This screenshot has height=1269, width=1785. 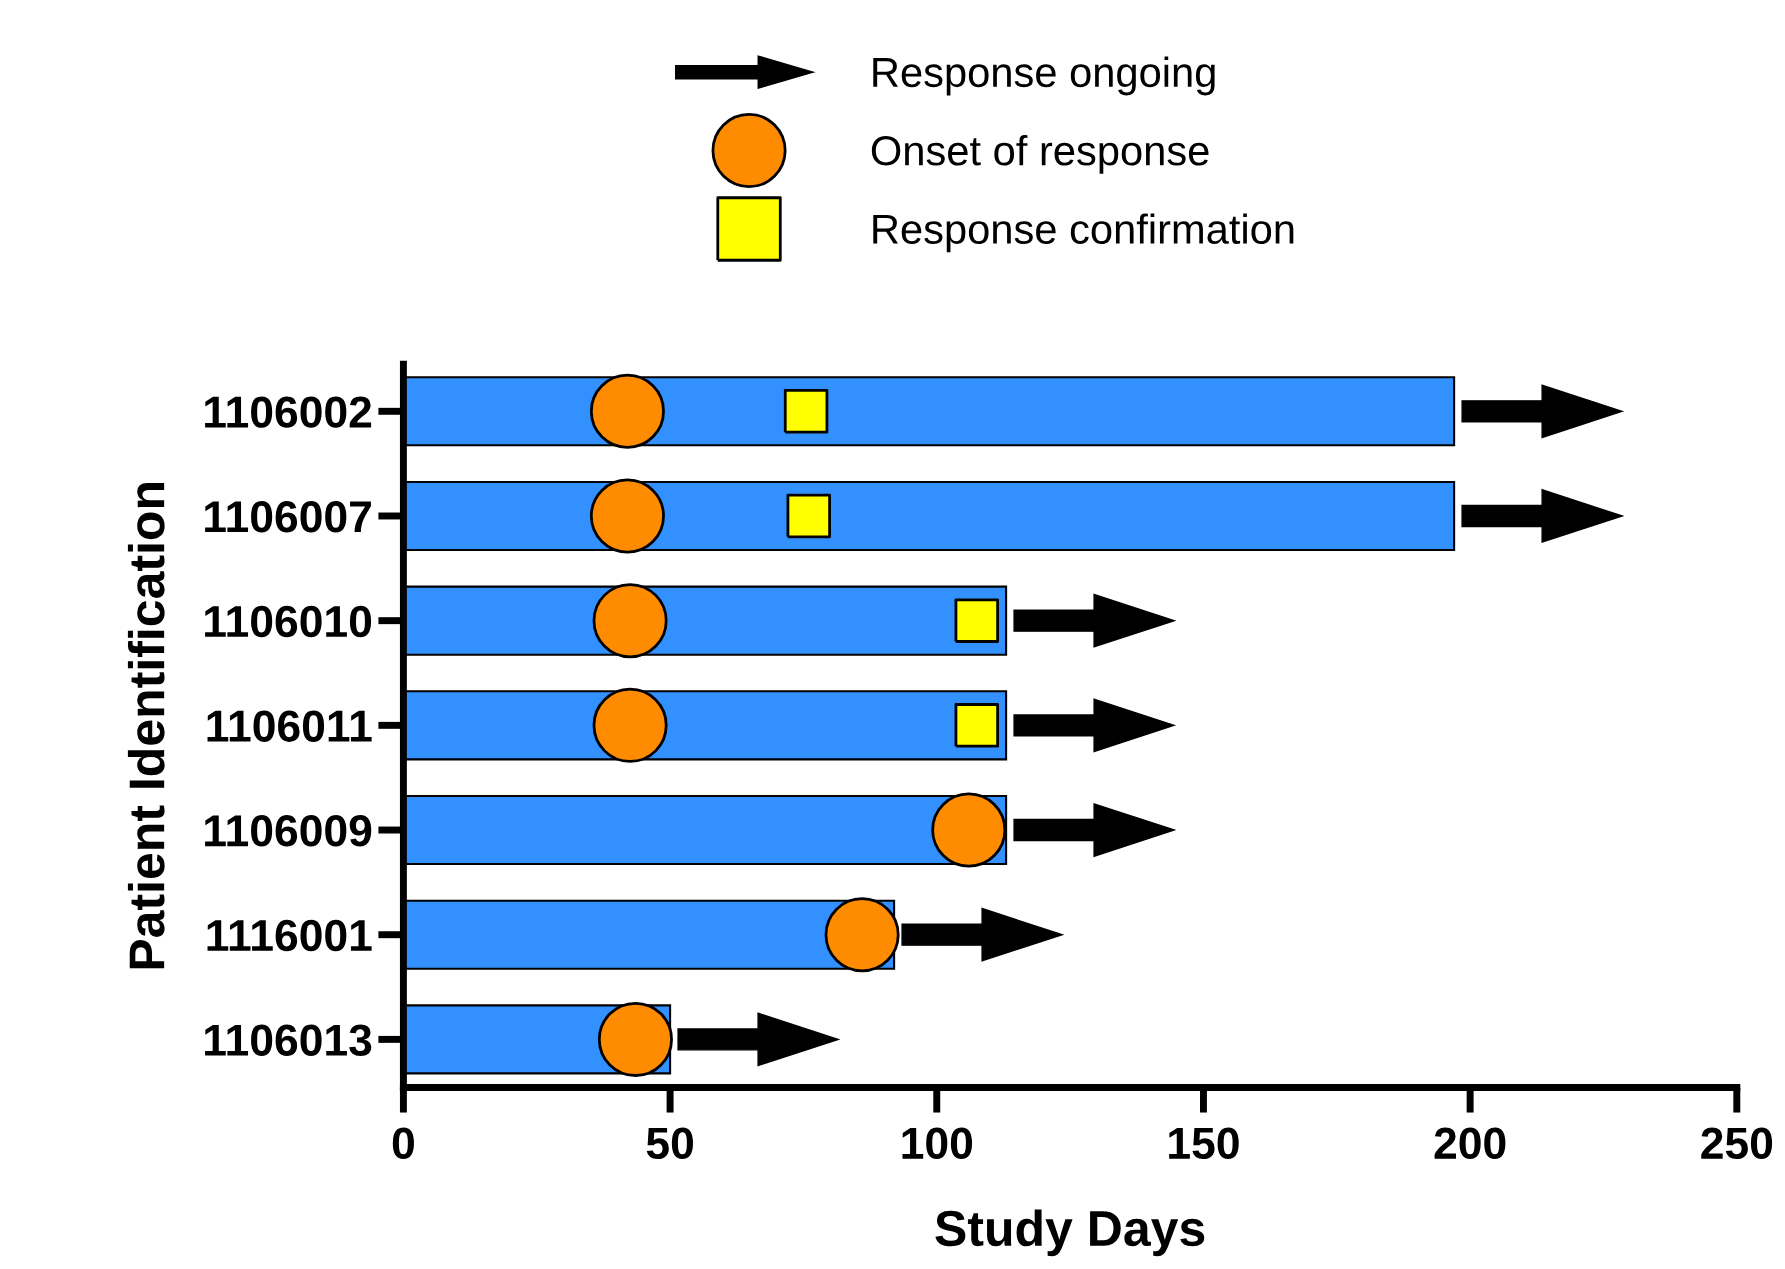 What do you see at coordinates (288, 1040) in the screenshot?
I see `y-tick-label: 1106013` at bounding box center [288, 1040].